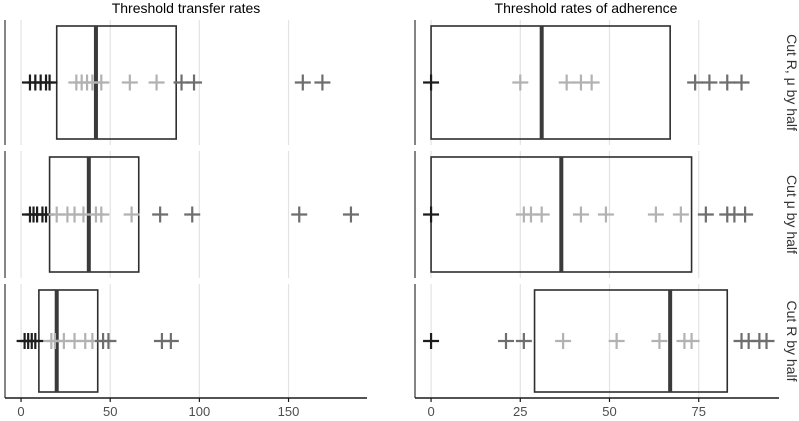  What do you see at coordinates (791, 214) in the screenshot?
I see `strip-label-row-2: Cut μ by half` at bounding box center [791, 214].